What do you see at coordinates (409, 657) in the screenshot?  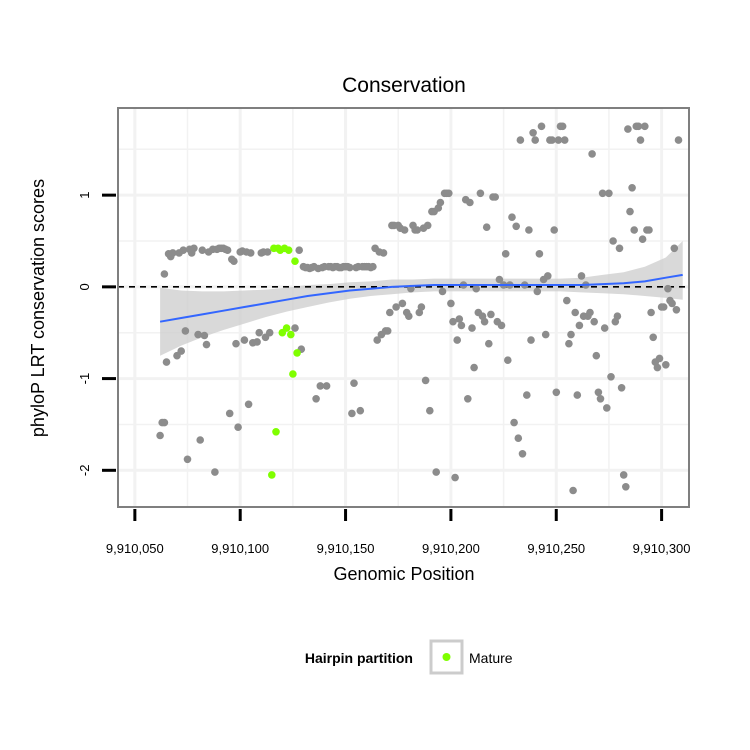 I see `legend: Hairpin partition Mature` at bounding box center [409, 657].